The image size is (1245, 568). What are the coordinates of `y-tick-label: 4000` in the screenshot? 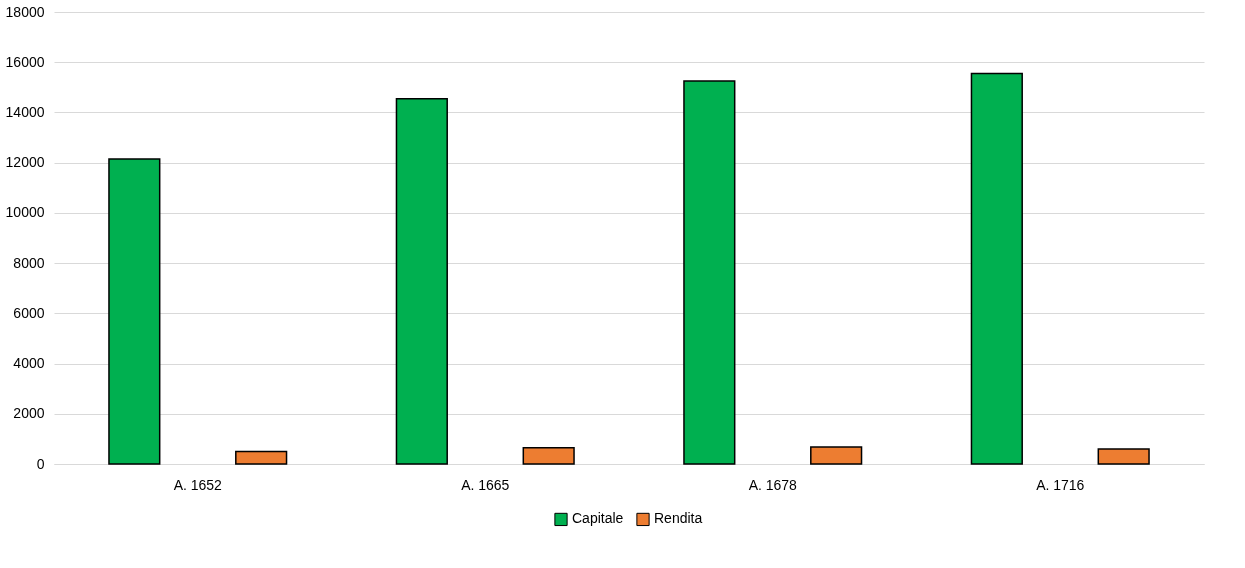 It's located at (29, 363).